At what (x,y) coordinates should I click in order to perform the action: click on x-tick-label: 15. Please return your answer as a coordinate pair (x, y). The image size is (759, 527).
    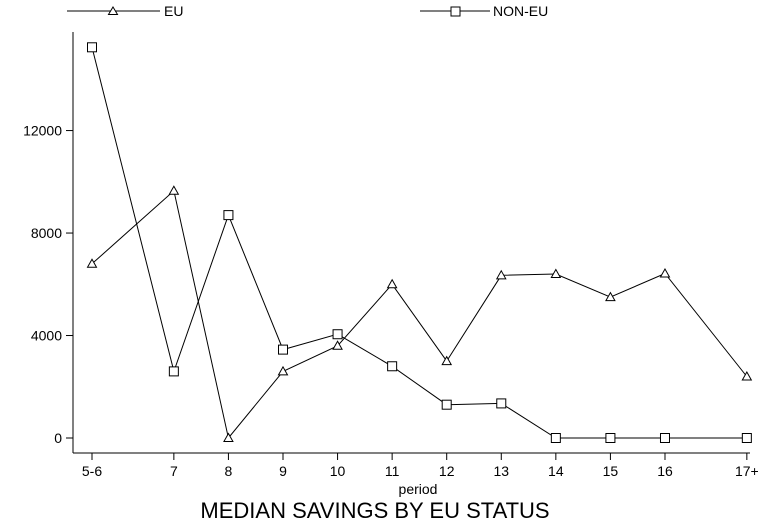
    Looking at the image, I should click on (611, 471).